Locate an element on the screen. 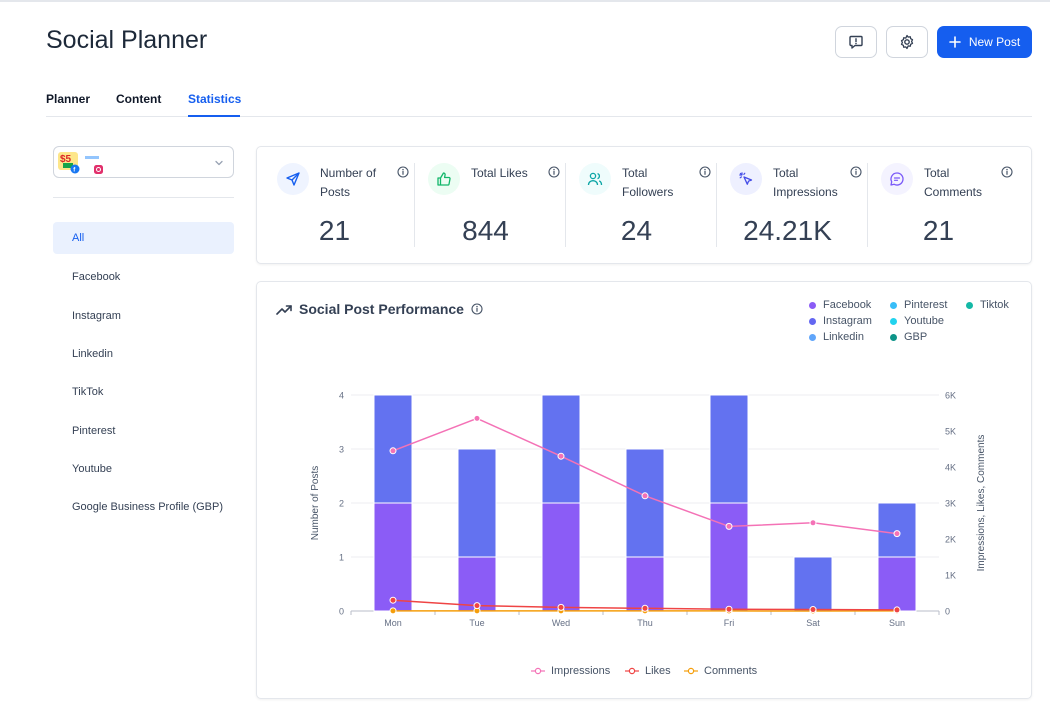 This screenshot has height=707, width=1050. y2-tick-label: 5K is located at coordinates (950, 432).